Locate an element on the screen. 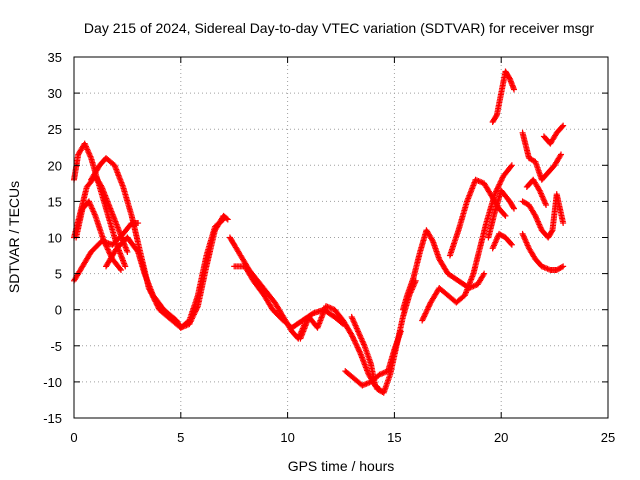 The image size is (640, 480). x-tick-label: 15 is located at coordinates (394, 437).